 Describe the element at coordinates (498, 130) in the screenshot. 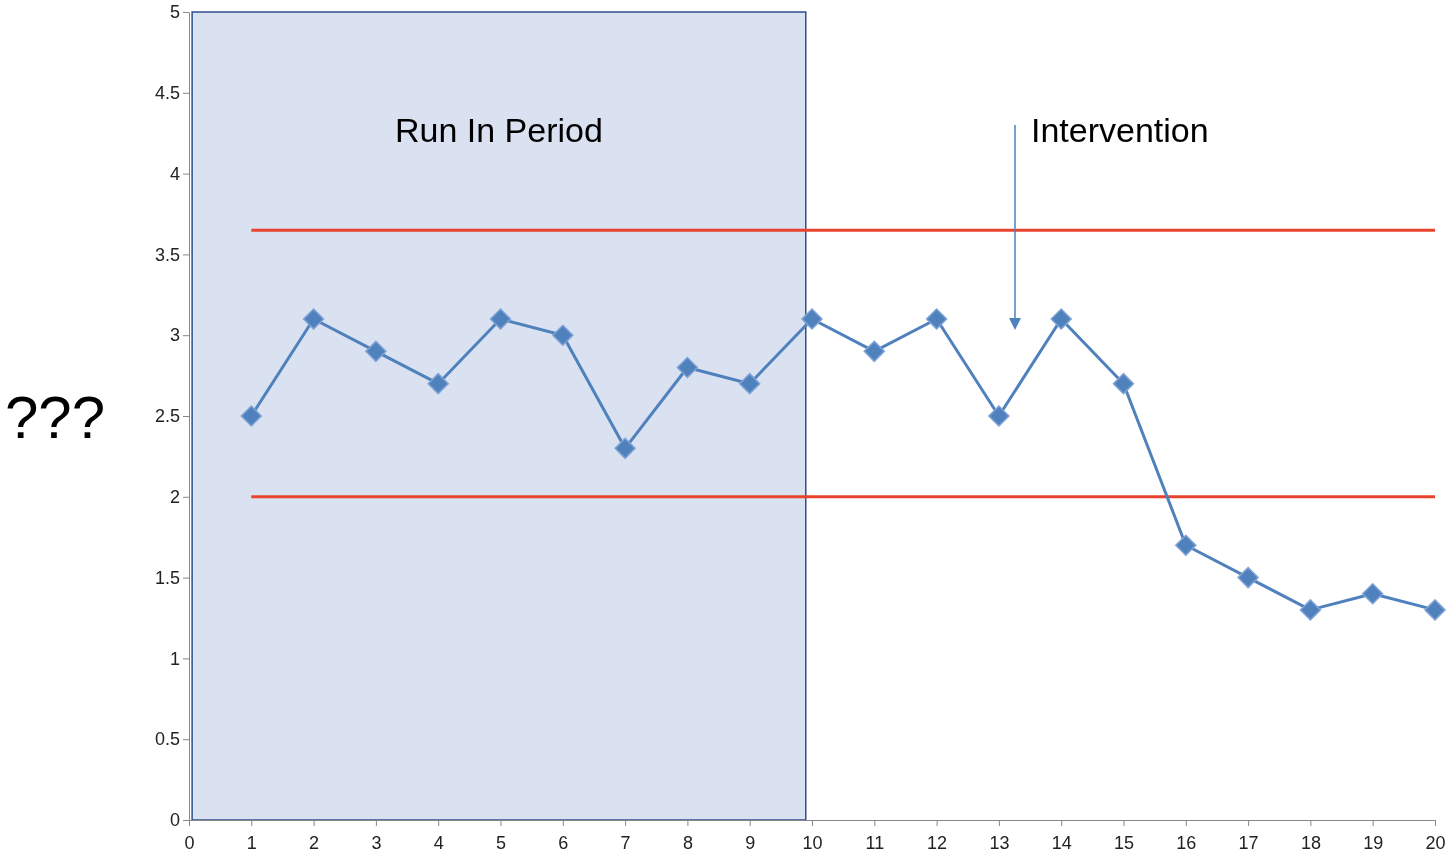

I see `band-label: Run In Period` at that location.